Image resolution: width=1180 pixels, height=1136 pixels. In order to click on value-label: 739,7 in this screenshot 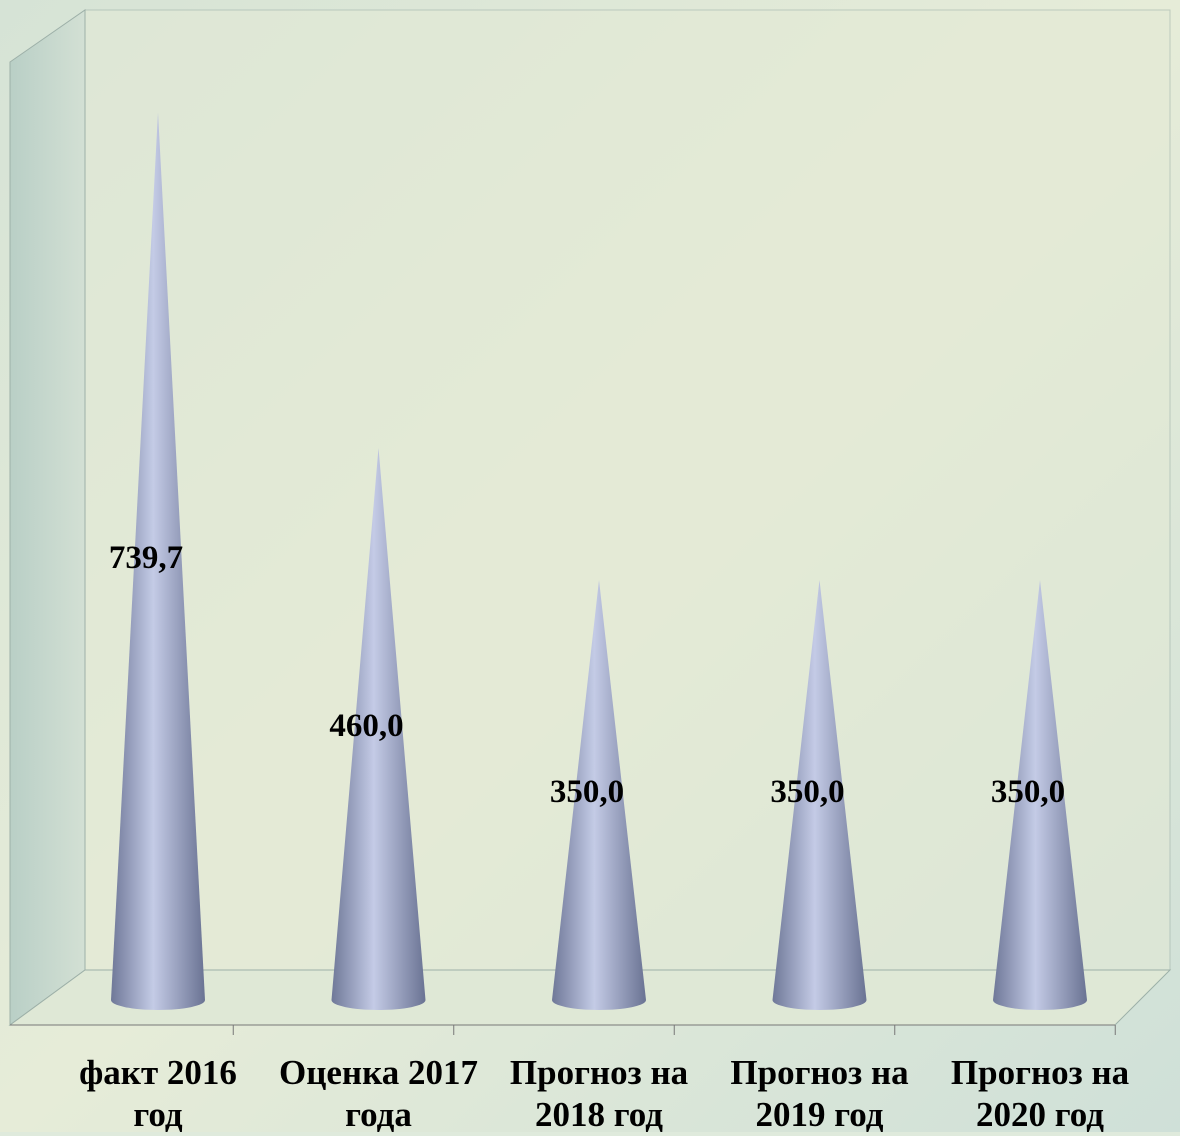, I will do `click(146, 558)`.